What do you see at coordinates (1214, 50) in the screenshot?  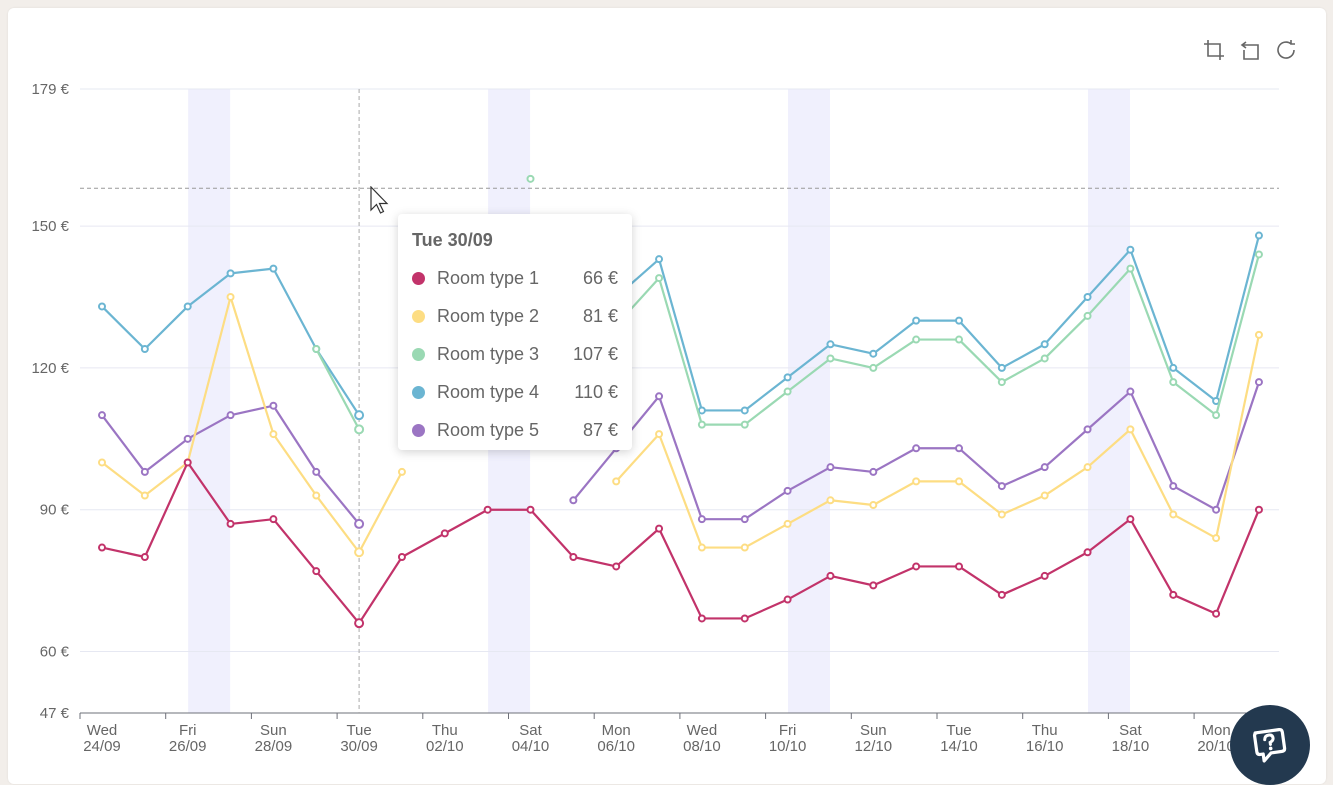 I see `crop-zoom-icon` at bounding box center [1214, 50].